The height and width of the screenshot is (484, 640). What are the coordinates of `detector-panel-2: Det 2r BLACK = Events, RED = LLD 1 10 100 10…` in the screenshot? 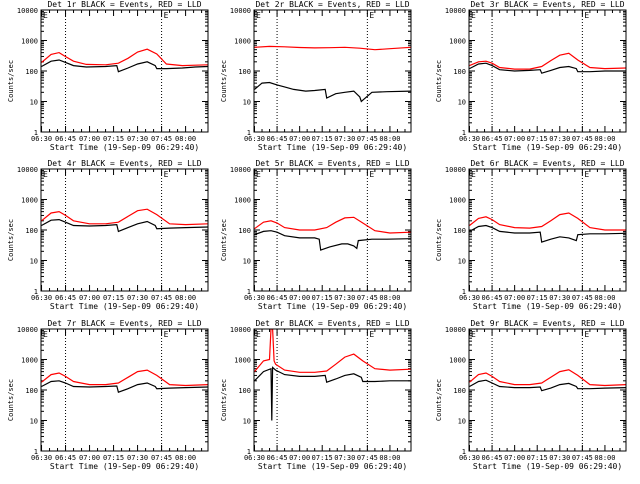 It's located at (316, 76).